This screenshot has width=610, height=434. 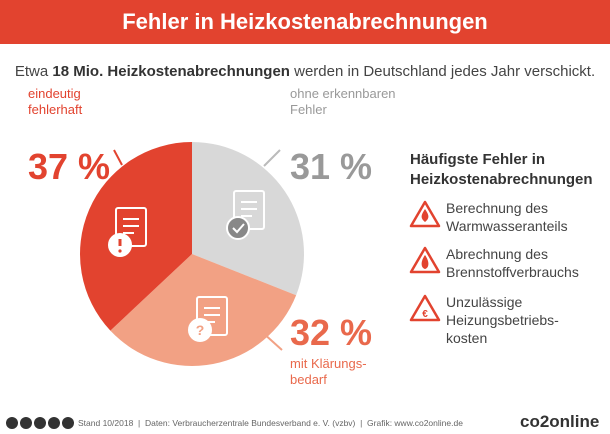 What do you see at coordinates (507, 217) in the screenshot?
I see `side-item: Berechnung des Warmwasseranteils` at bounding box center [507, 217].